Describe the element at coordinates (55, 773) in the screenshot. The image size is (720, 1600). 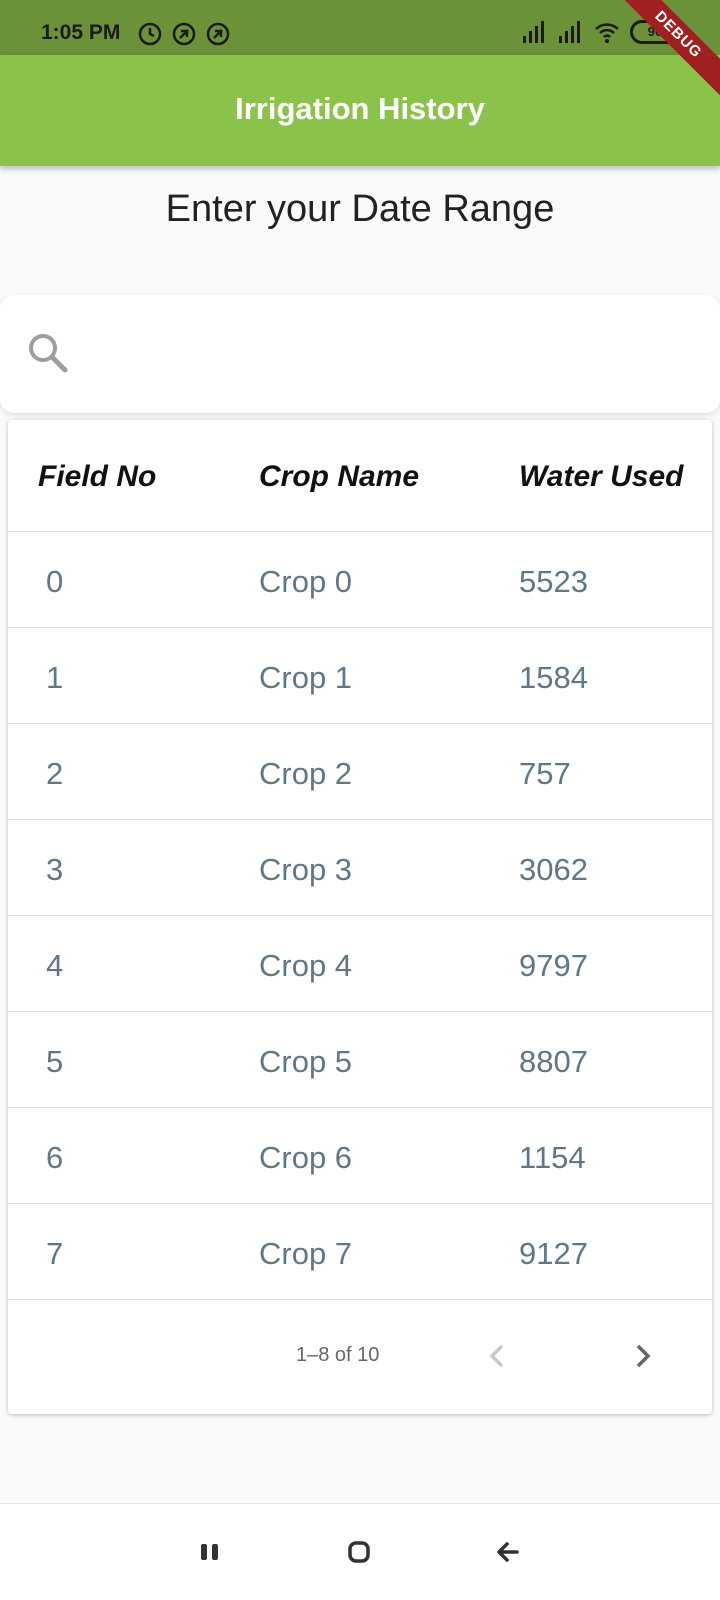
I see `cell-field-no: 2` at that location.